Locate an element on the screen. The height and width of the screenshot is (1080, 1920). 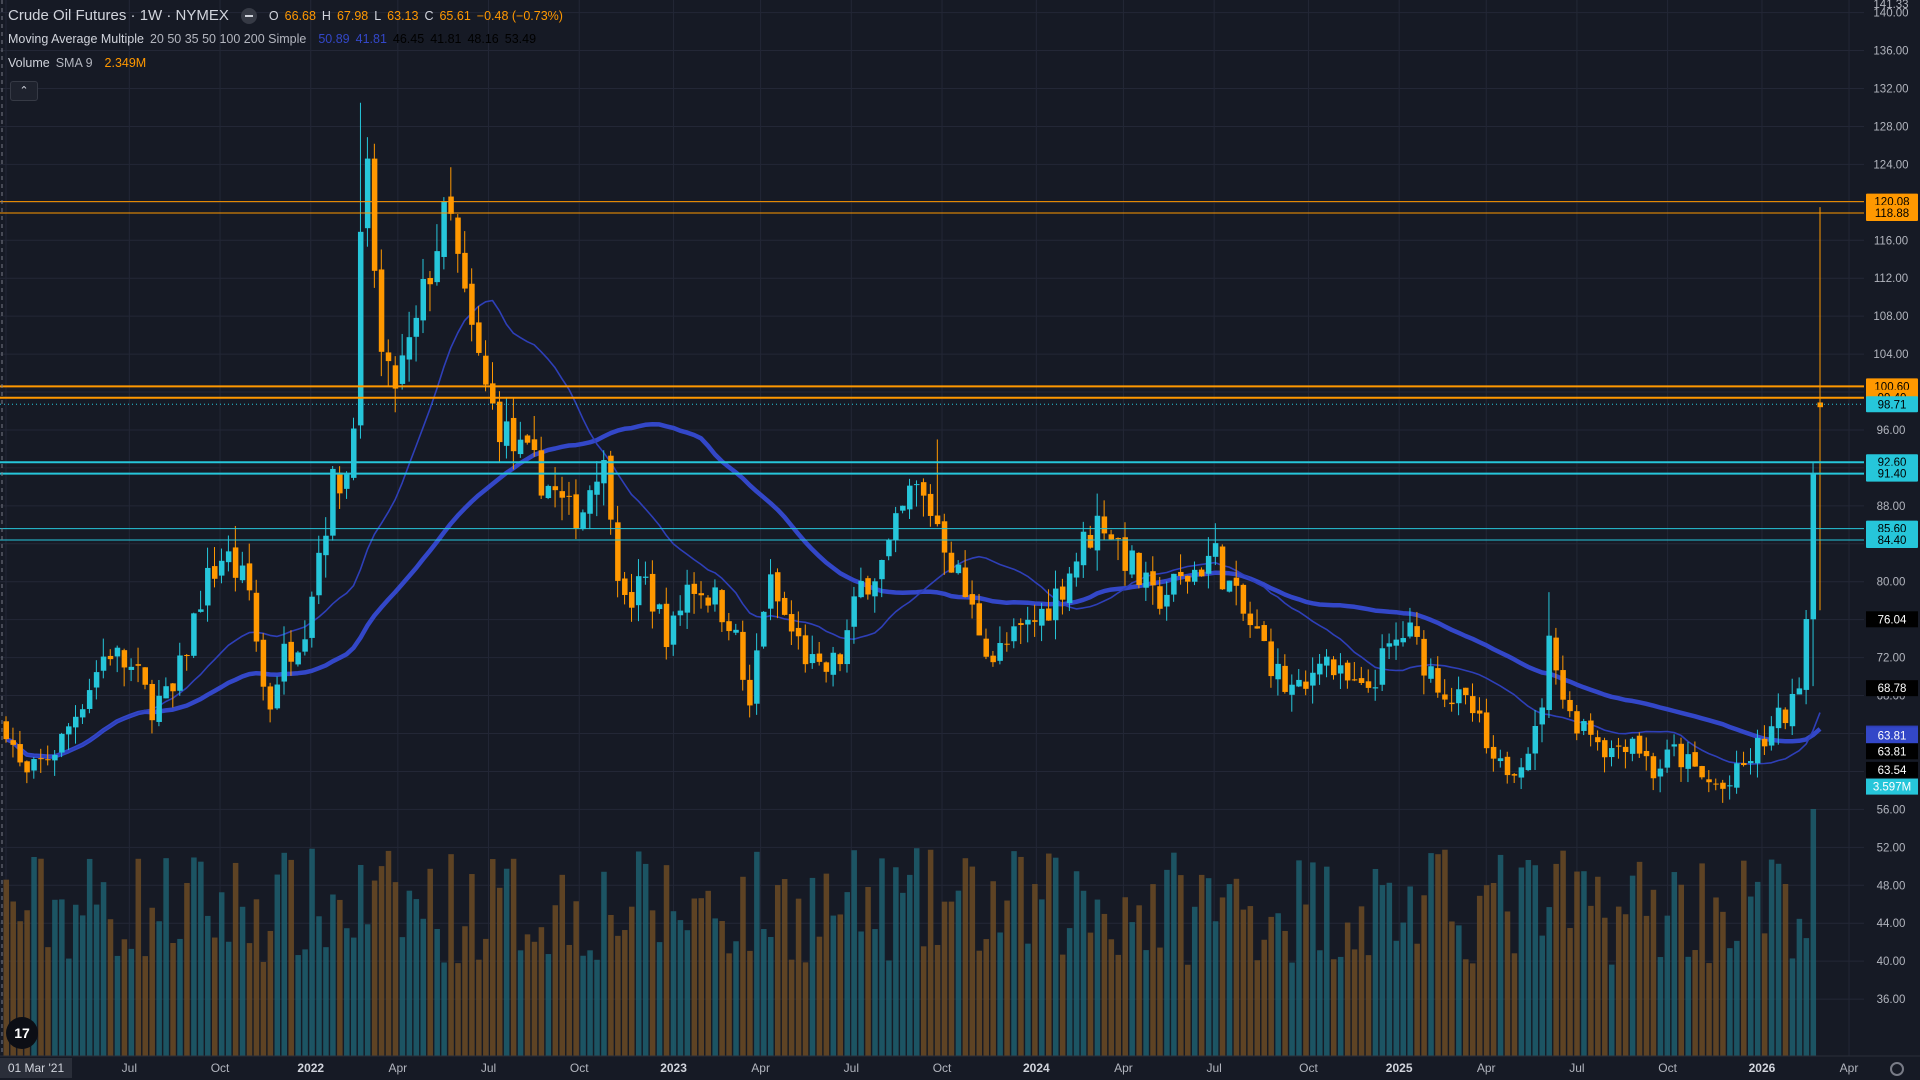
hide-series-icon is located at coordinates (248, 15).